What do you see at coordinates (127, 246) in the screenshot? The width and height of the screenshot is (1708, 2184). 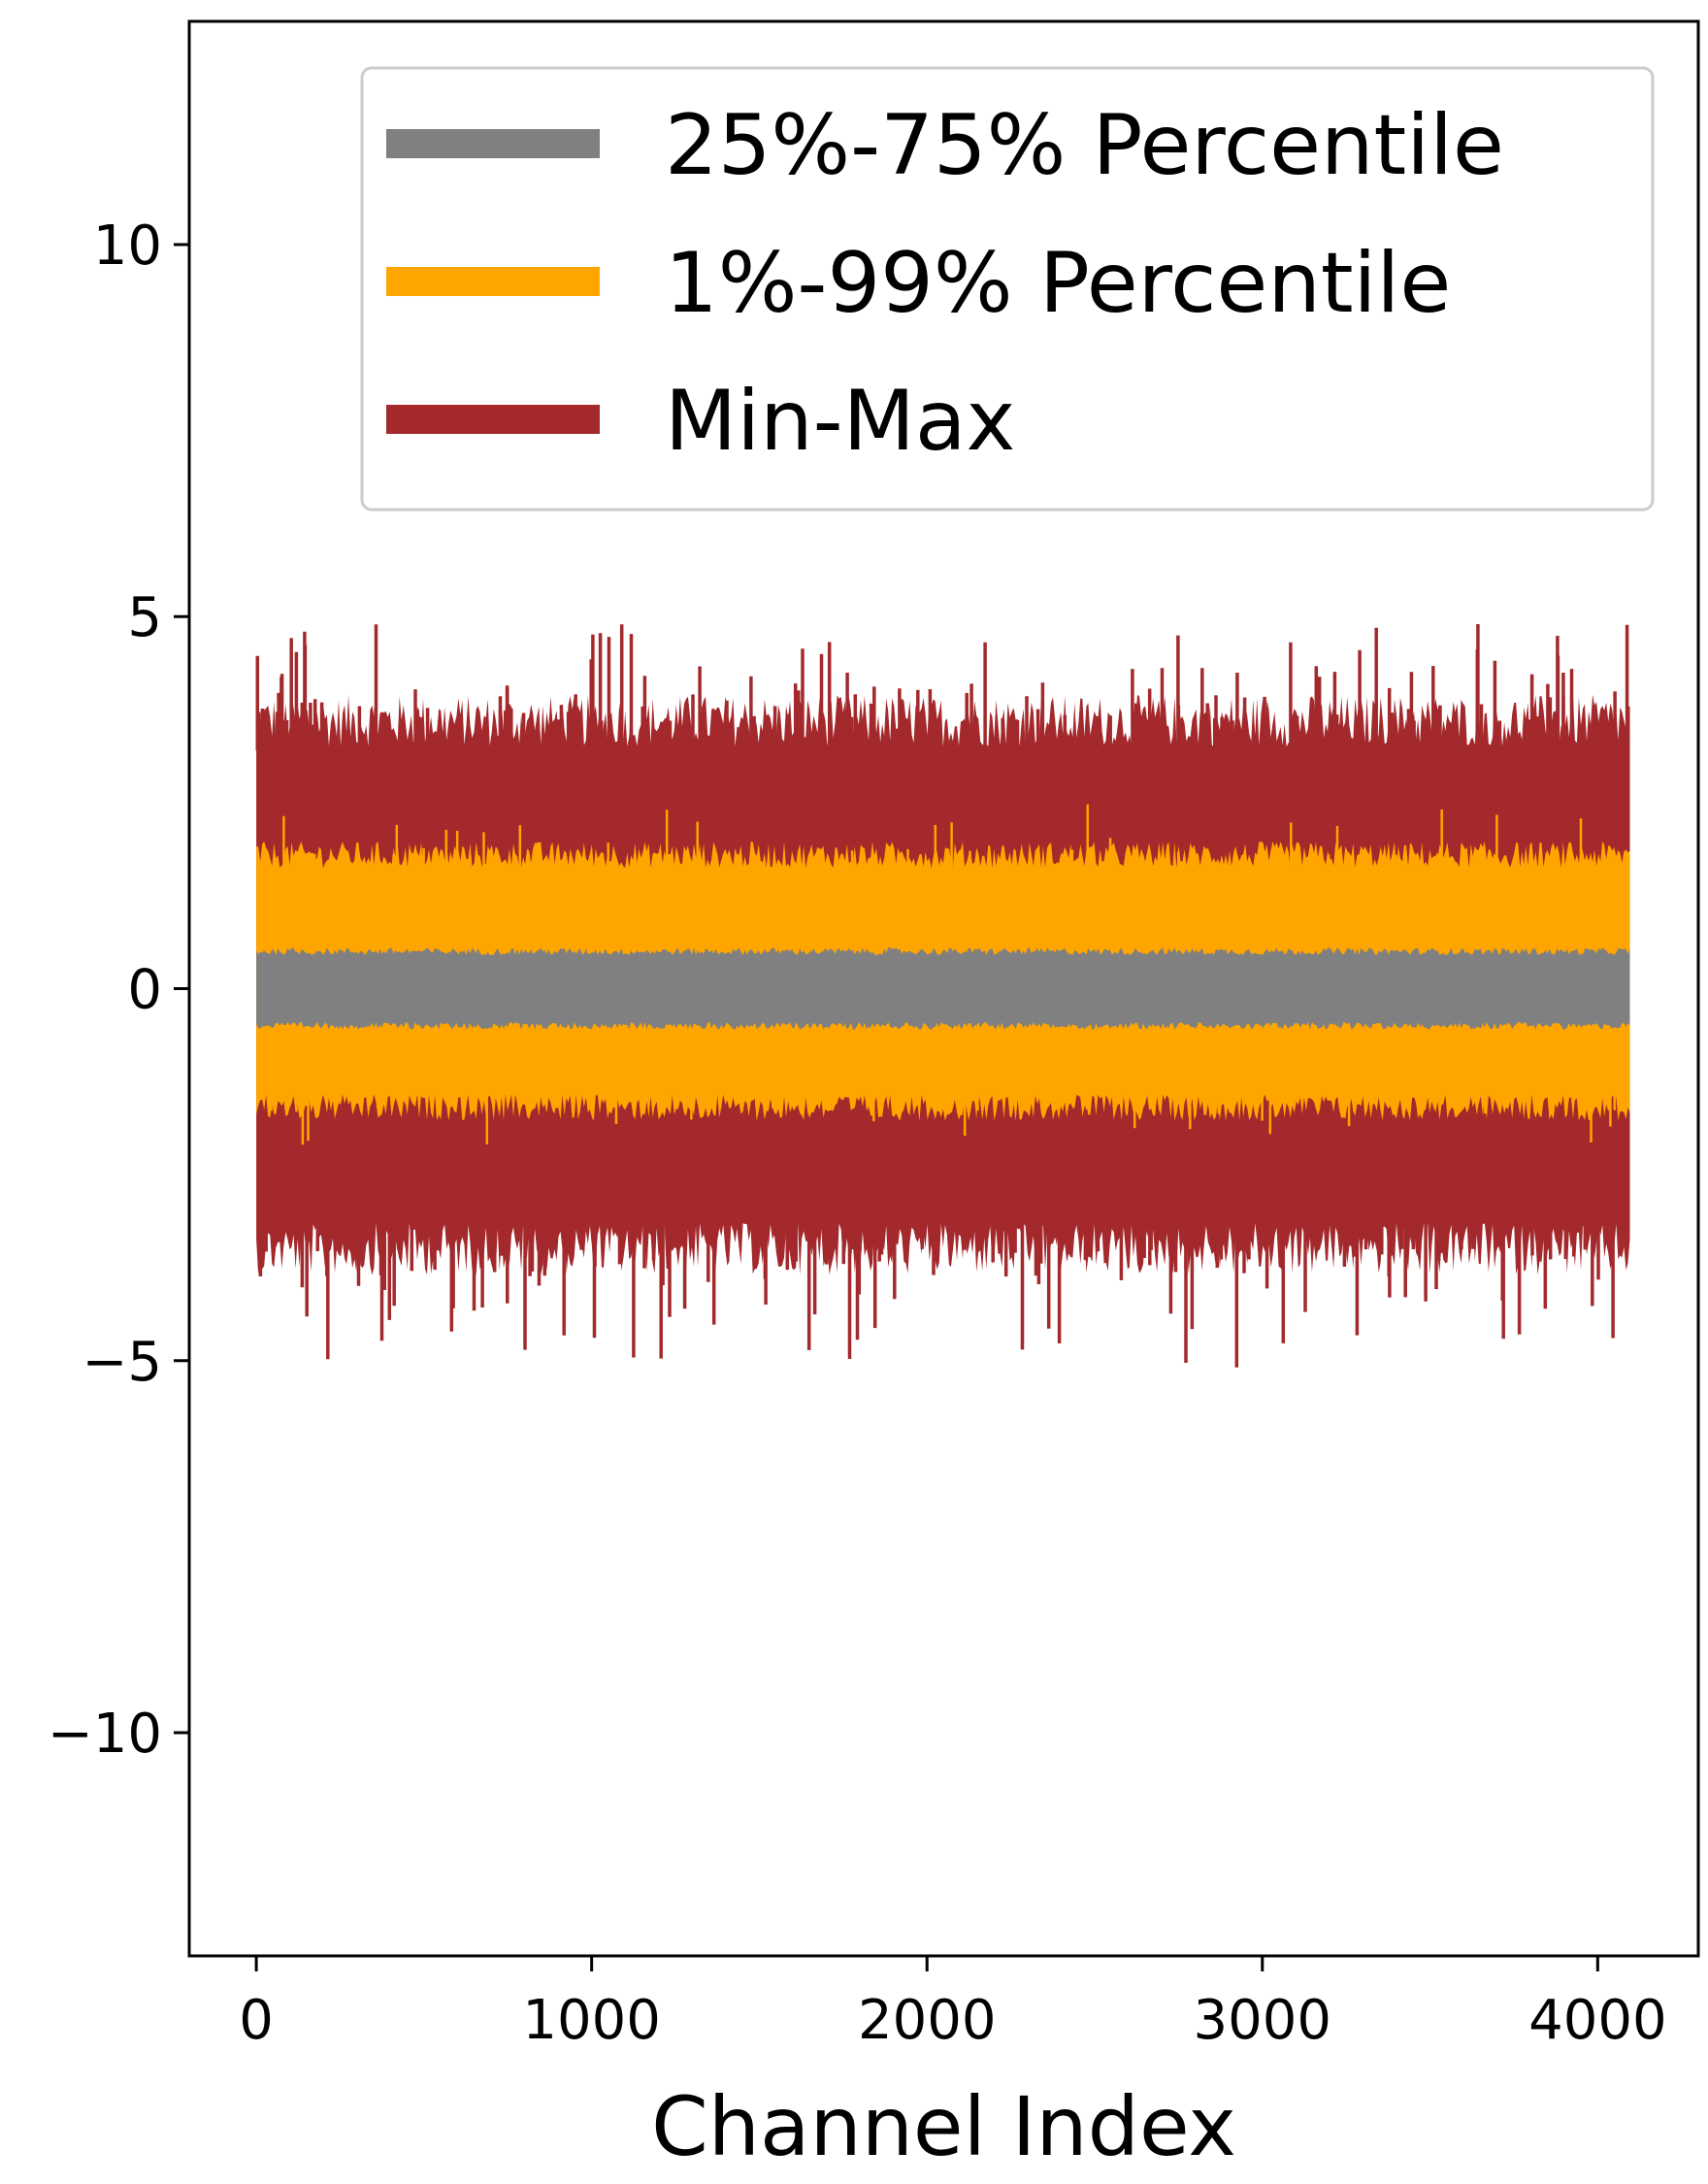 I see `y-tick-label: 10` at bounding box center [127, 246].